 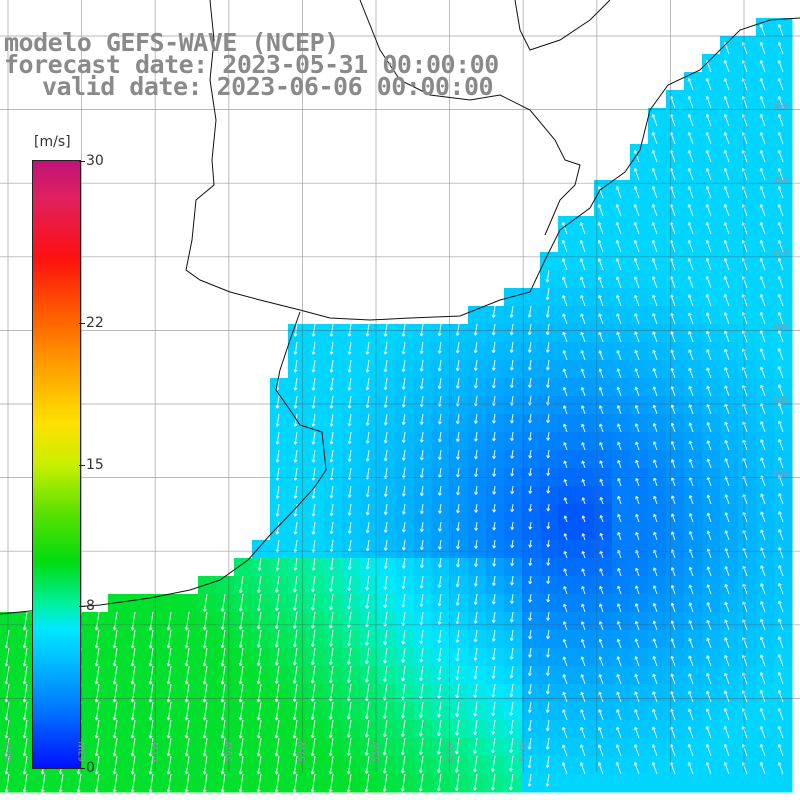 What do you see at coordinates (781, 327) in the screenshot?
I see `latitude-label: 38S` at bounding box center [781, 327].